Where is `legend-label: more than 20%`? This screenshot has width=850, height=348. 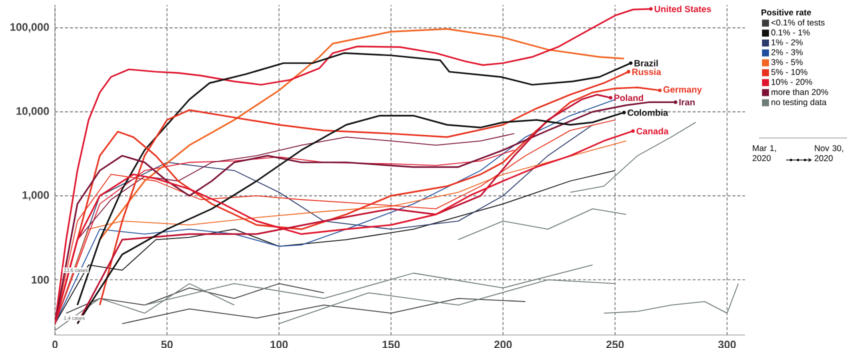 legend-label: more than 20% is located at coordinates (800, 92).